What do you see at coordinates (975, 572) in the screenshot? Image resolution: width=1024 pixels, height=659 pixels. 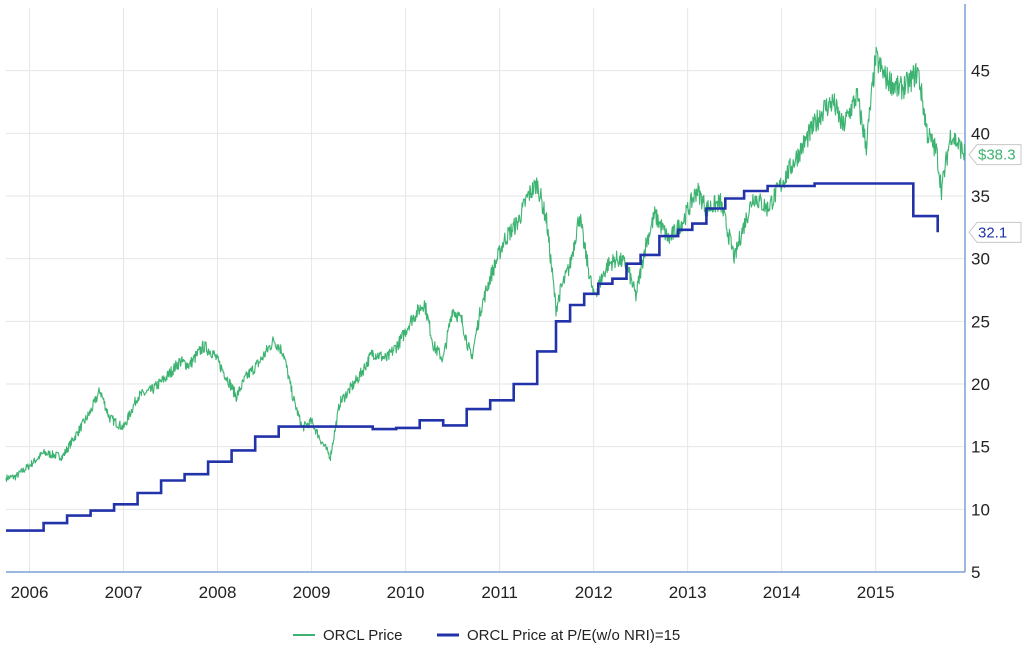 I see `y-tick-label: 5` at bounding box center [975, 572].